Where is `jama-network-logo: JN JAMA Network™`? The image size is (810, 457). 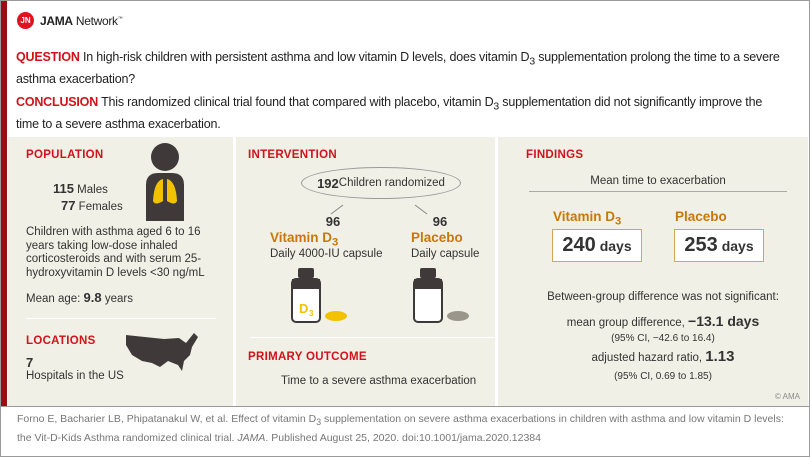 jama-network-logo: JN JAMA Network™ is located at coordinates (70, 20).